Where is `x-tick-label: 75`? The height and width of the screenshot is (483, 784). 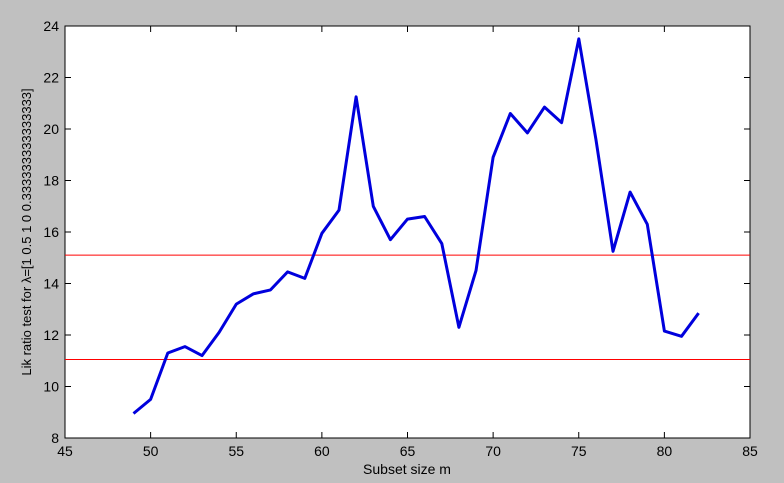 x-tick-label: 75 is located at coordinates (579, 451).